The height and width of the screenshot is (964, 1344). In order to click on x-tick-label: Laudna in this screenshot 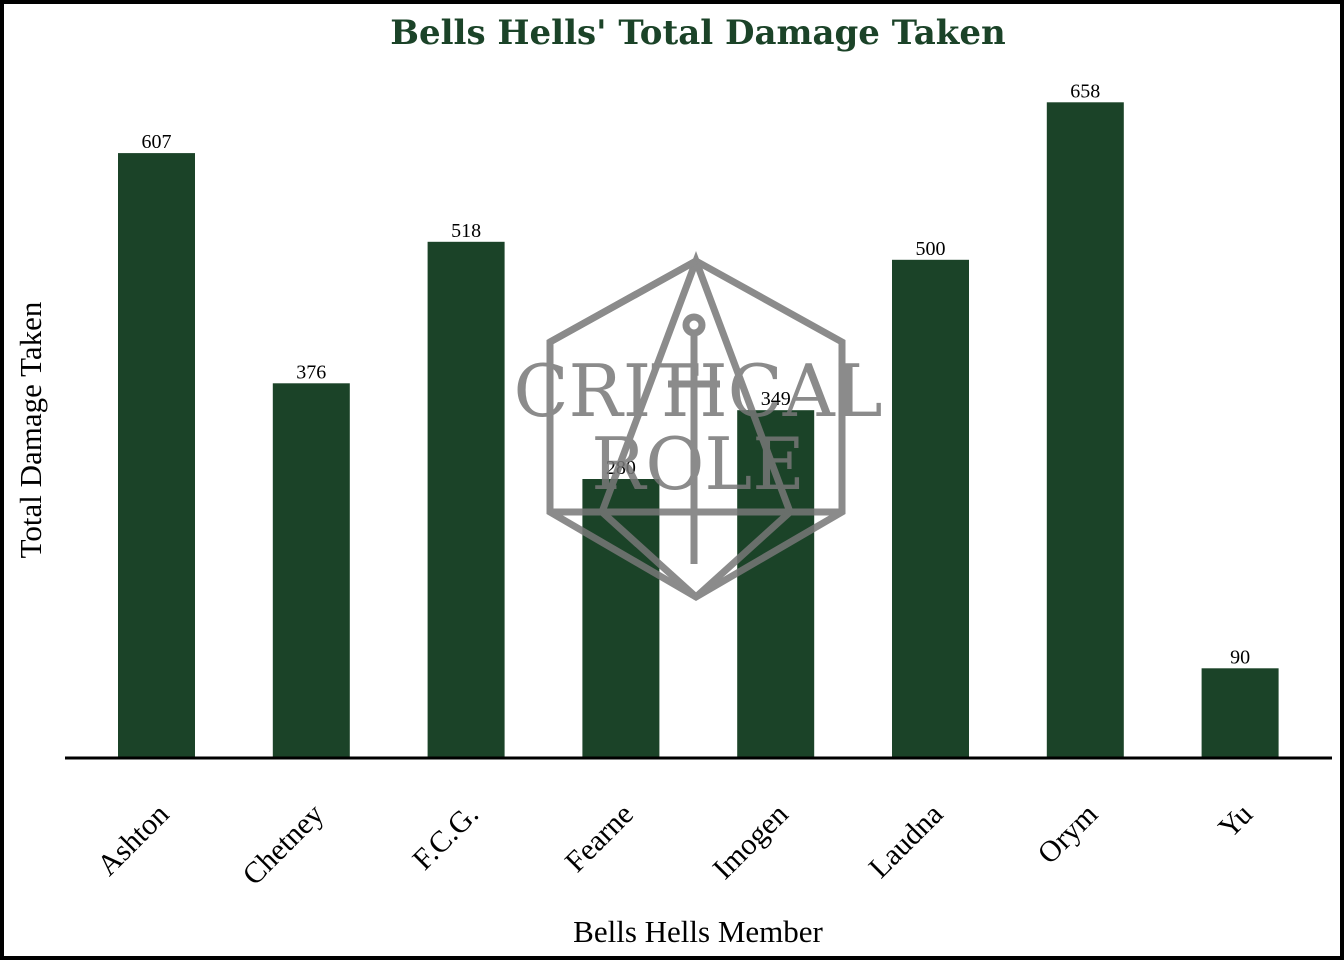, I will do `click(905, 841)`.